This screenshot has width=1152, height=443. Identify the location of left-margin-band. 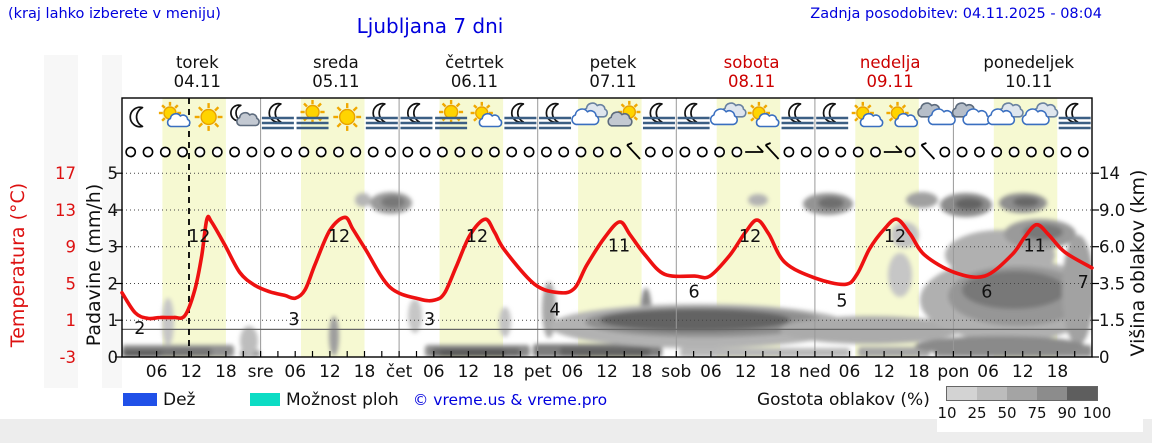
(61, 221).